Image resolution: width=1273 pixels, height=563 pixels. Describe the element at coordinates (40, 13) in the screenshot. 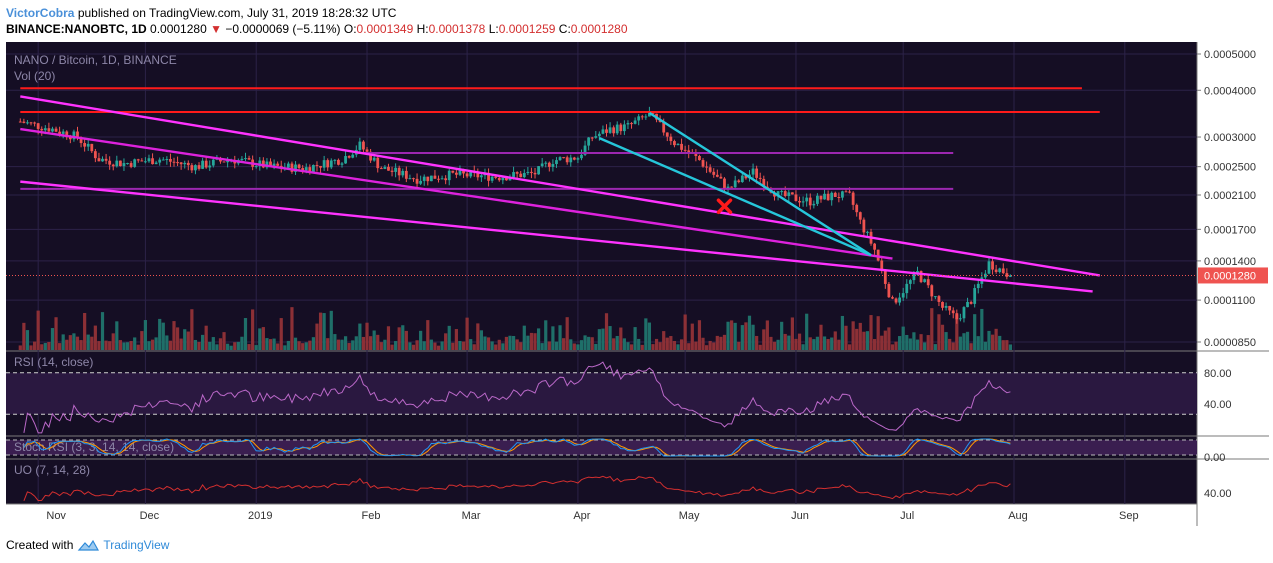

I see `author-link: VictorCobra` at that location.